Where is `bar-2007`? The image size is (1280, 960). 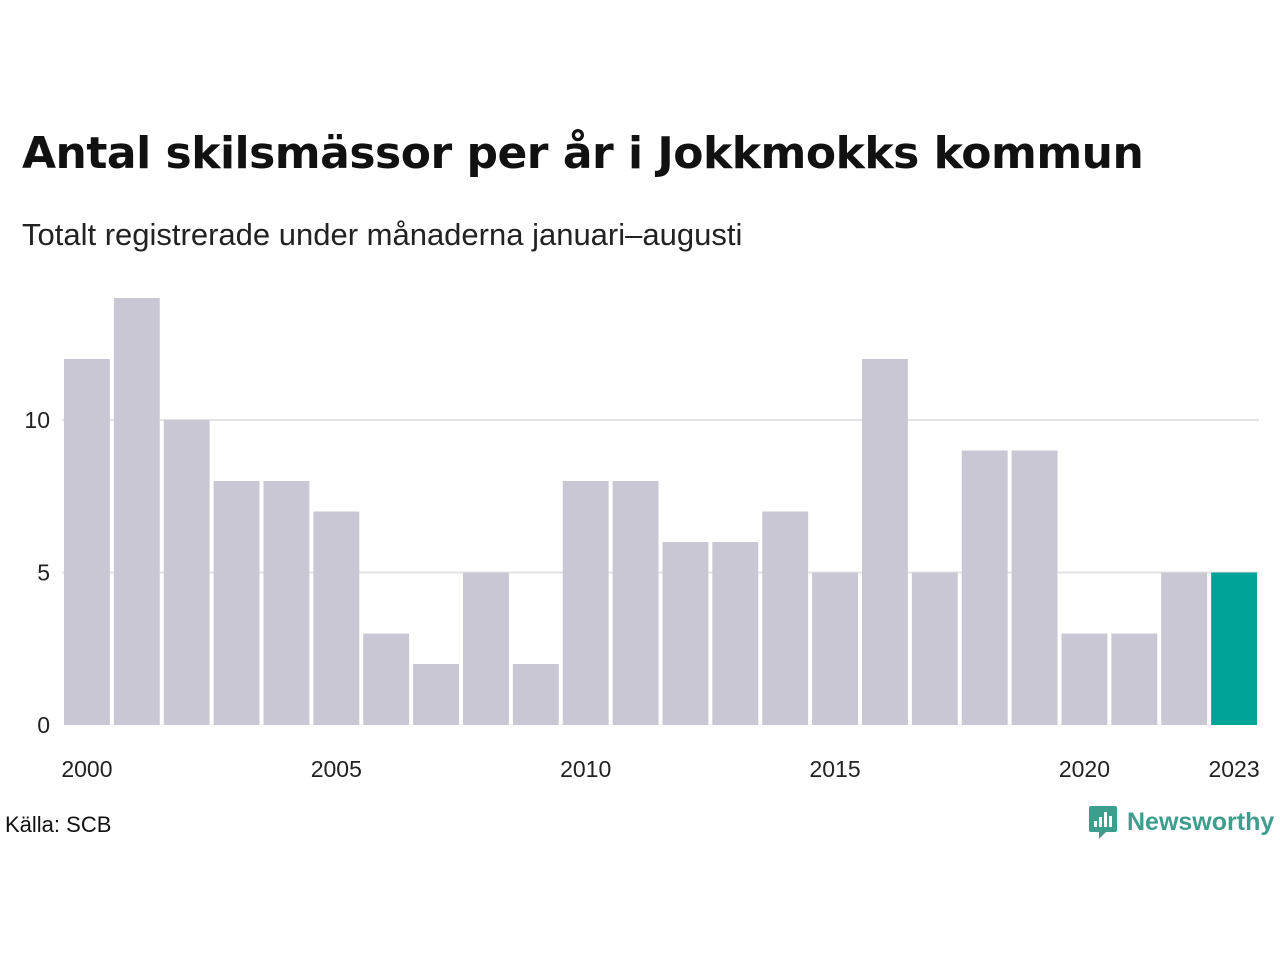 bar-2007 is located at coordinates (436, 694).